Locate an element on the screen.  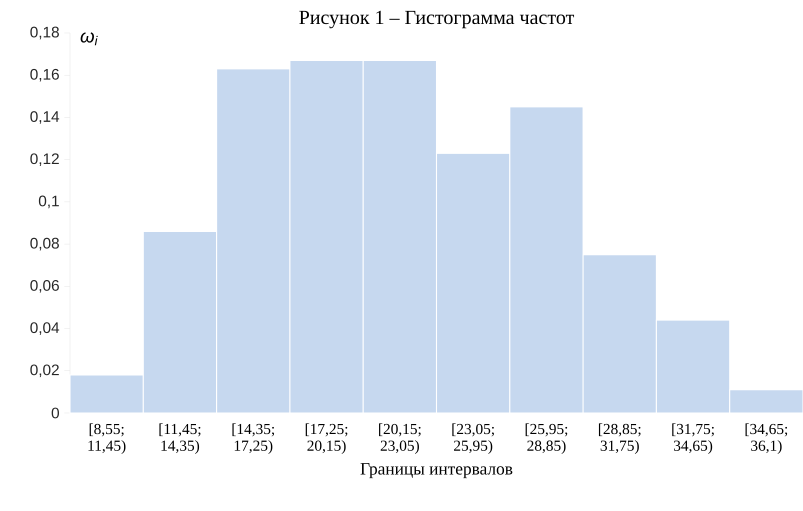
x-tick-label: [11,45; 14,35) is located at coordinates (179, 438).